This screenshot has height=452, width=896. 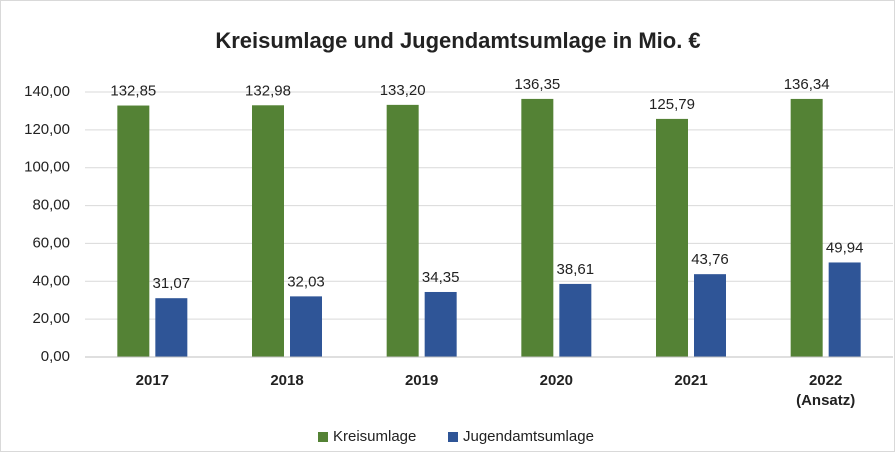 What do you see at coordinates (537, 84) in the screenshot?
I see `data-label: 136,35` at bounding box center [537, 84].